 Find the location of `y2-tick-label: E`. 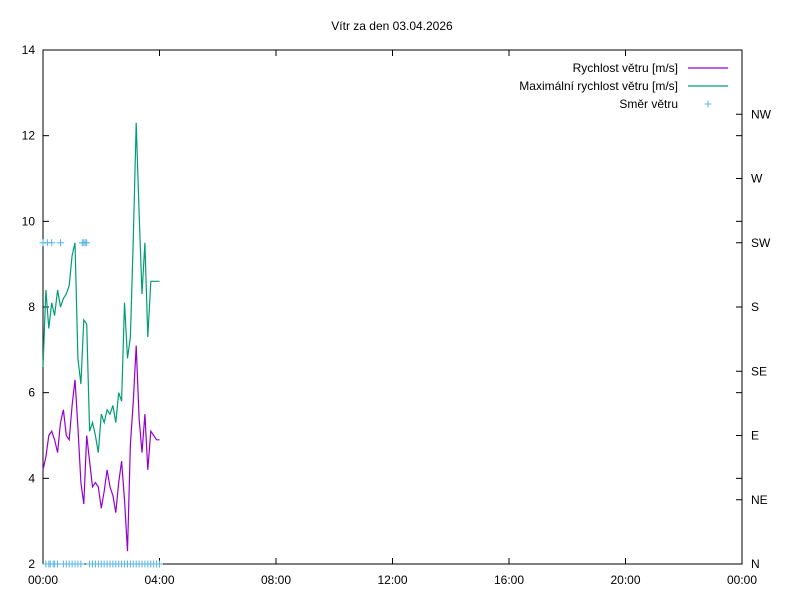

y2-tick-label: E is located at coordinates (755, 436).